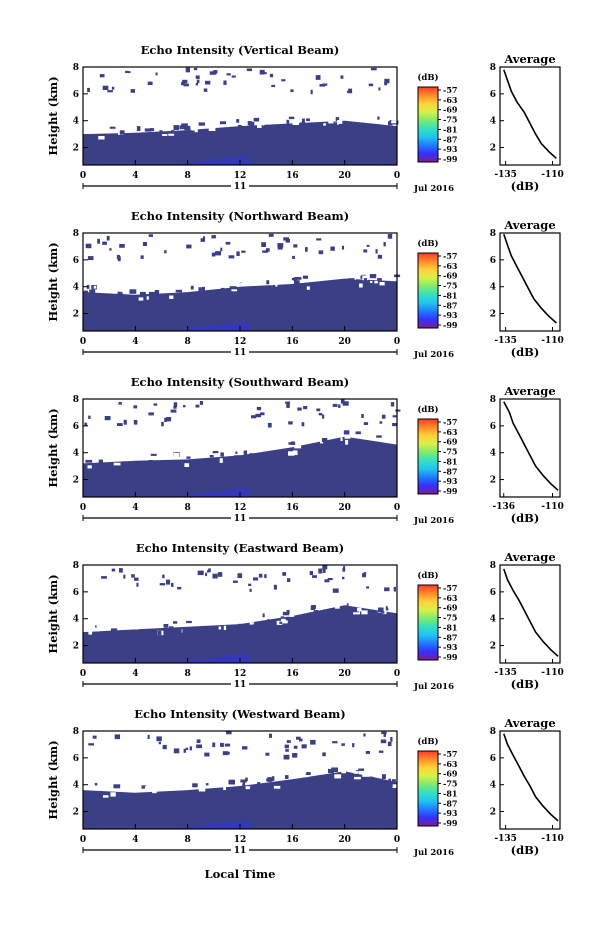  Describe the element at coordinates (493, 288) in the screenshot. I see `average-y-tick-label: 4` at that location.